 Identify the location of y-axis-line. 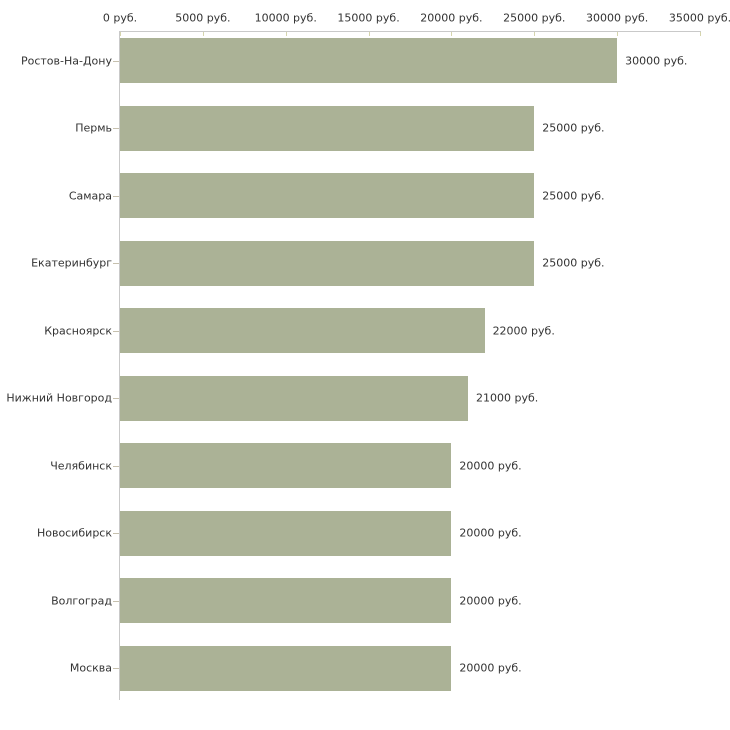
(119, 365).